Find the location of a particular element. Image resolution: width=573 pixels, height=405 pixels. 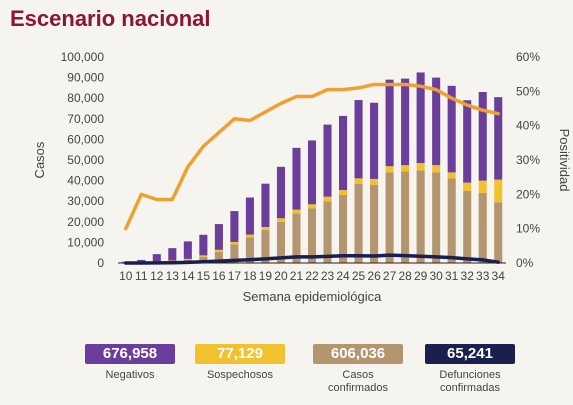

x-tick-label: 34 is located at coordinates (499, 276).